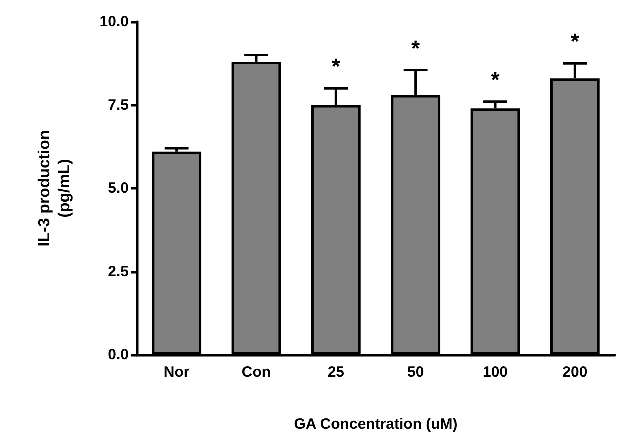 The image size is (643, 447). I want to click on y-tick-label: 10.0, so click(114, 22).